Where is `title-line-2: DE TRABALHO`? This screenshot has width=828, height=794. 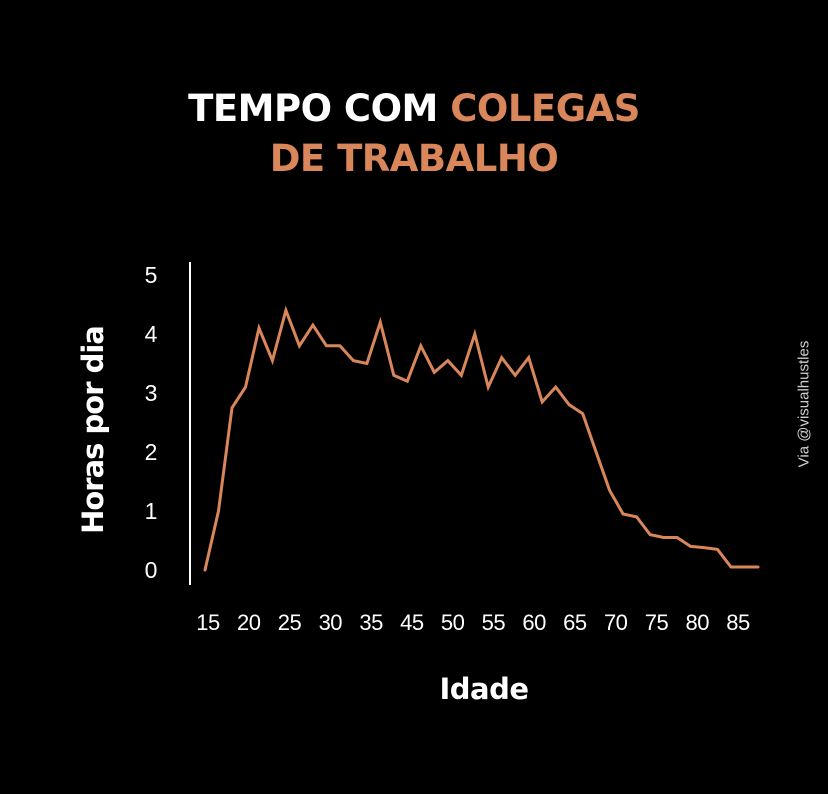
title-line-2: DE TRABALHO is located at coordinates (414, 159).